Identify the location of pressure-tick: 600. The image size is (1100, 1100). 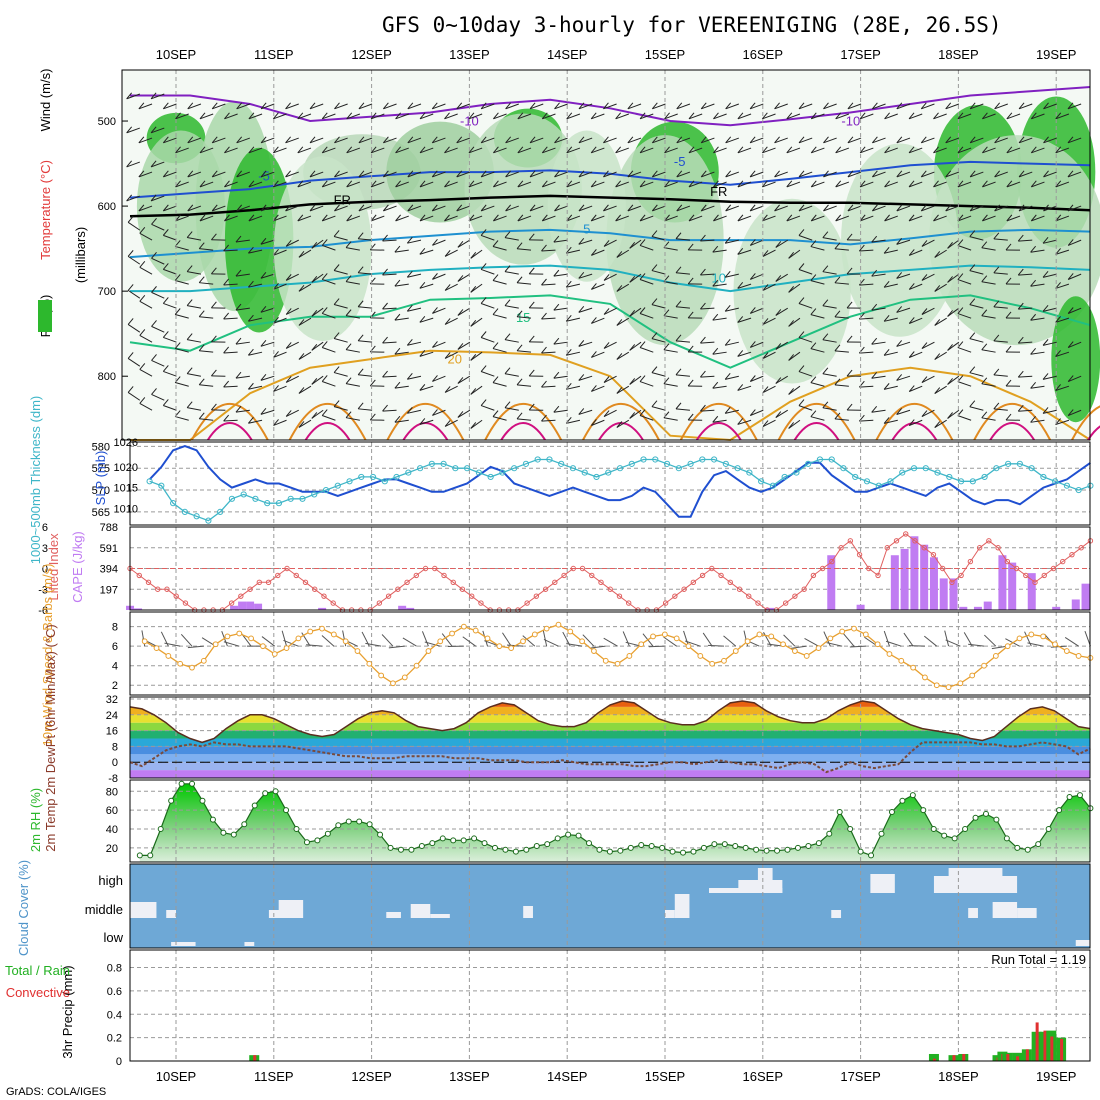
(107, 207).